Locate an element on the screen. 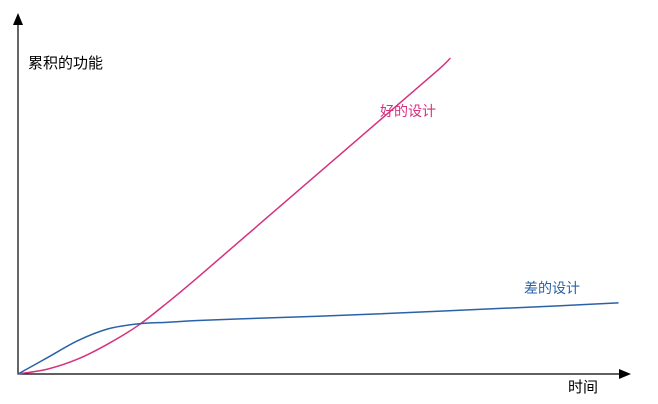  y-axis-label: 累积的功能 is located at coordinates (65, 63).